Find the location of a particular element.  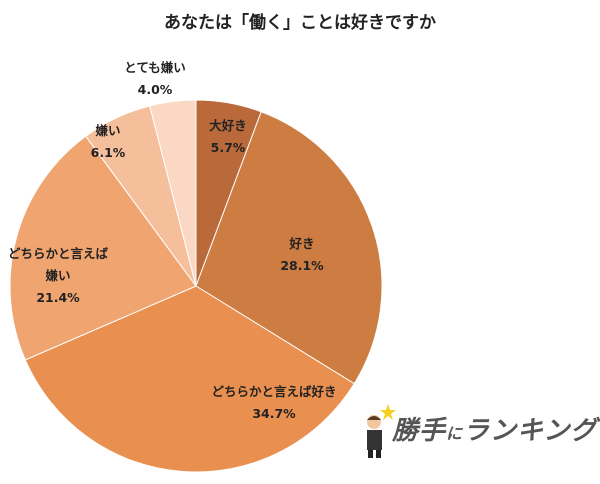

data-label-value: 6.1% is located at coordinates (108, 152).